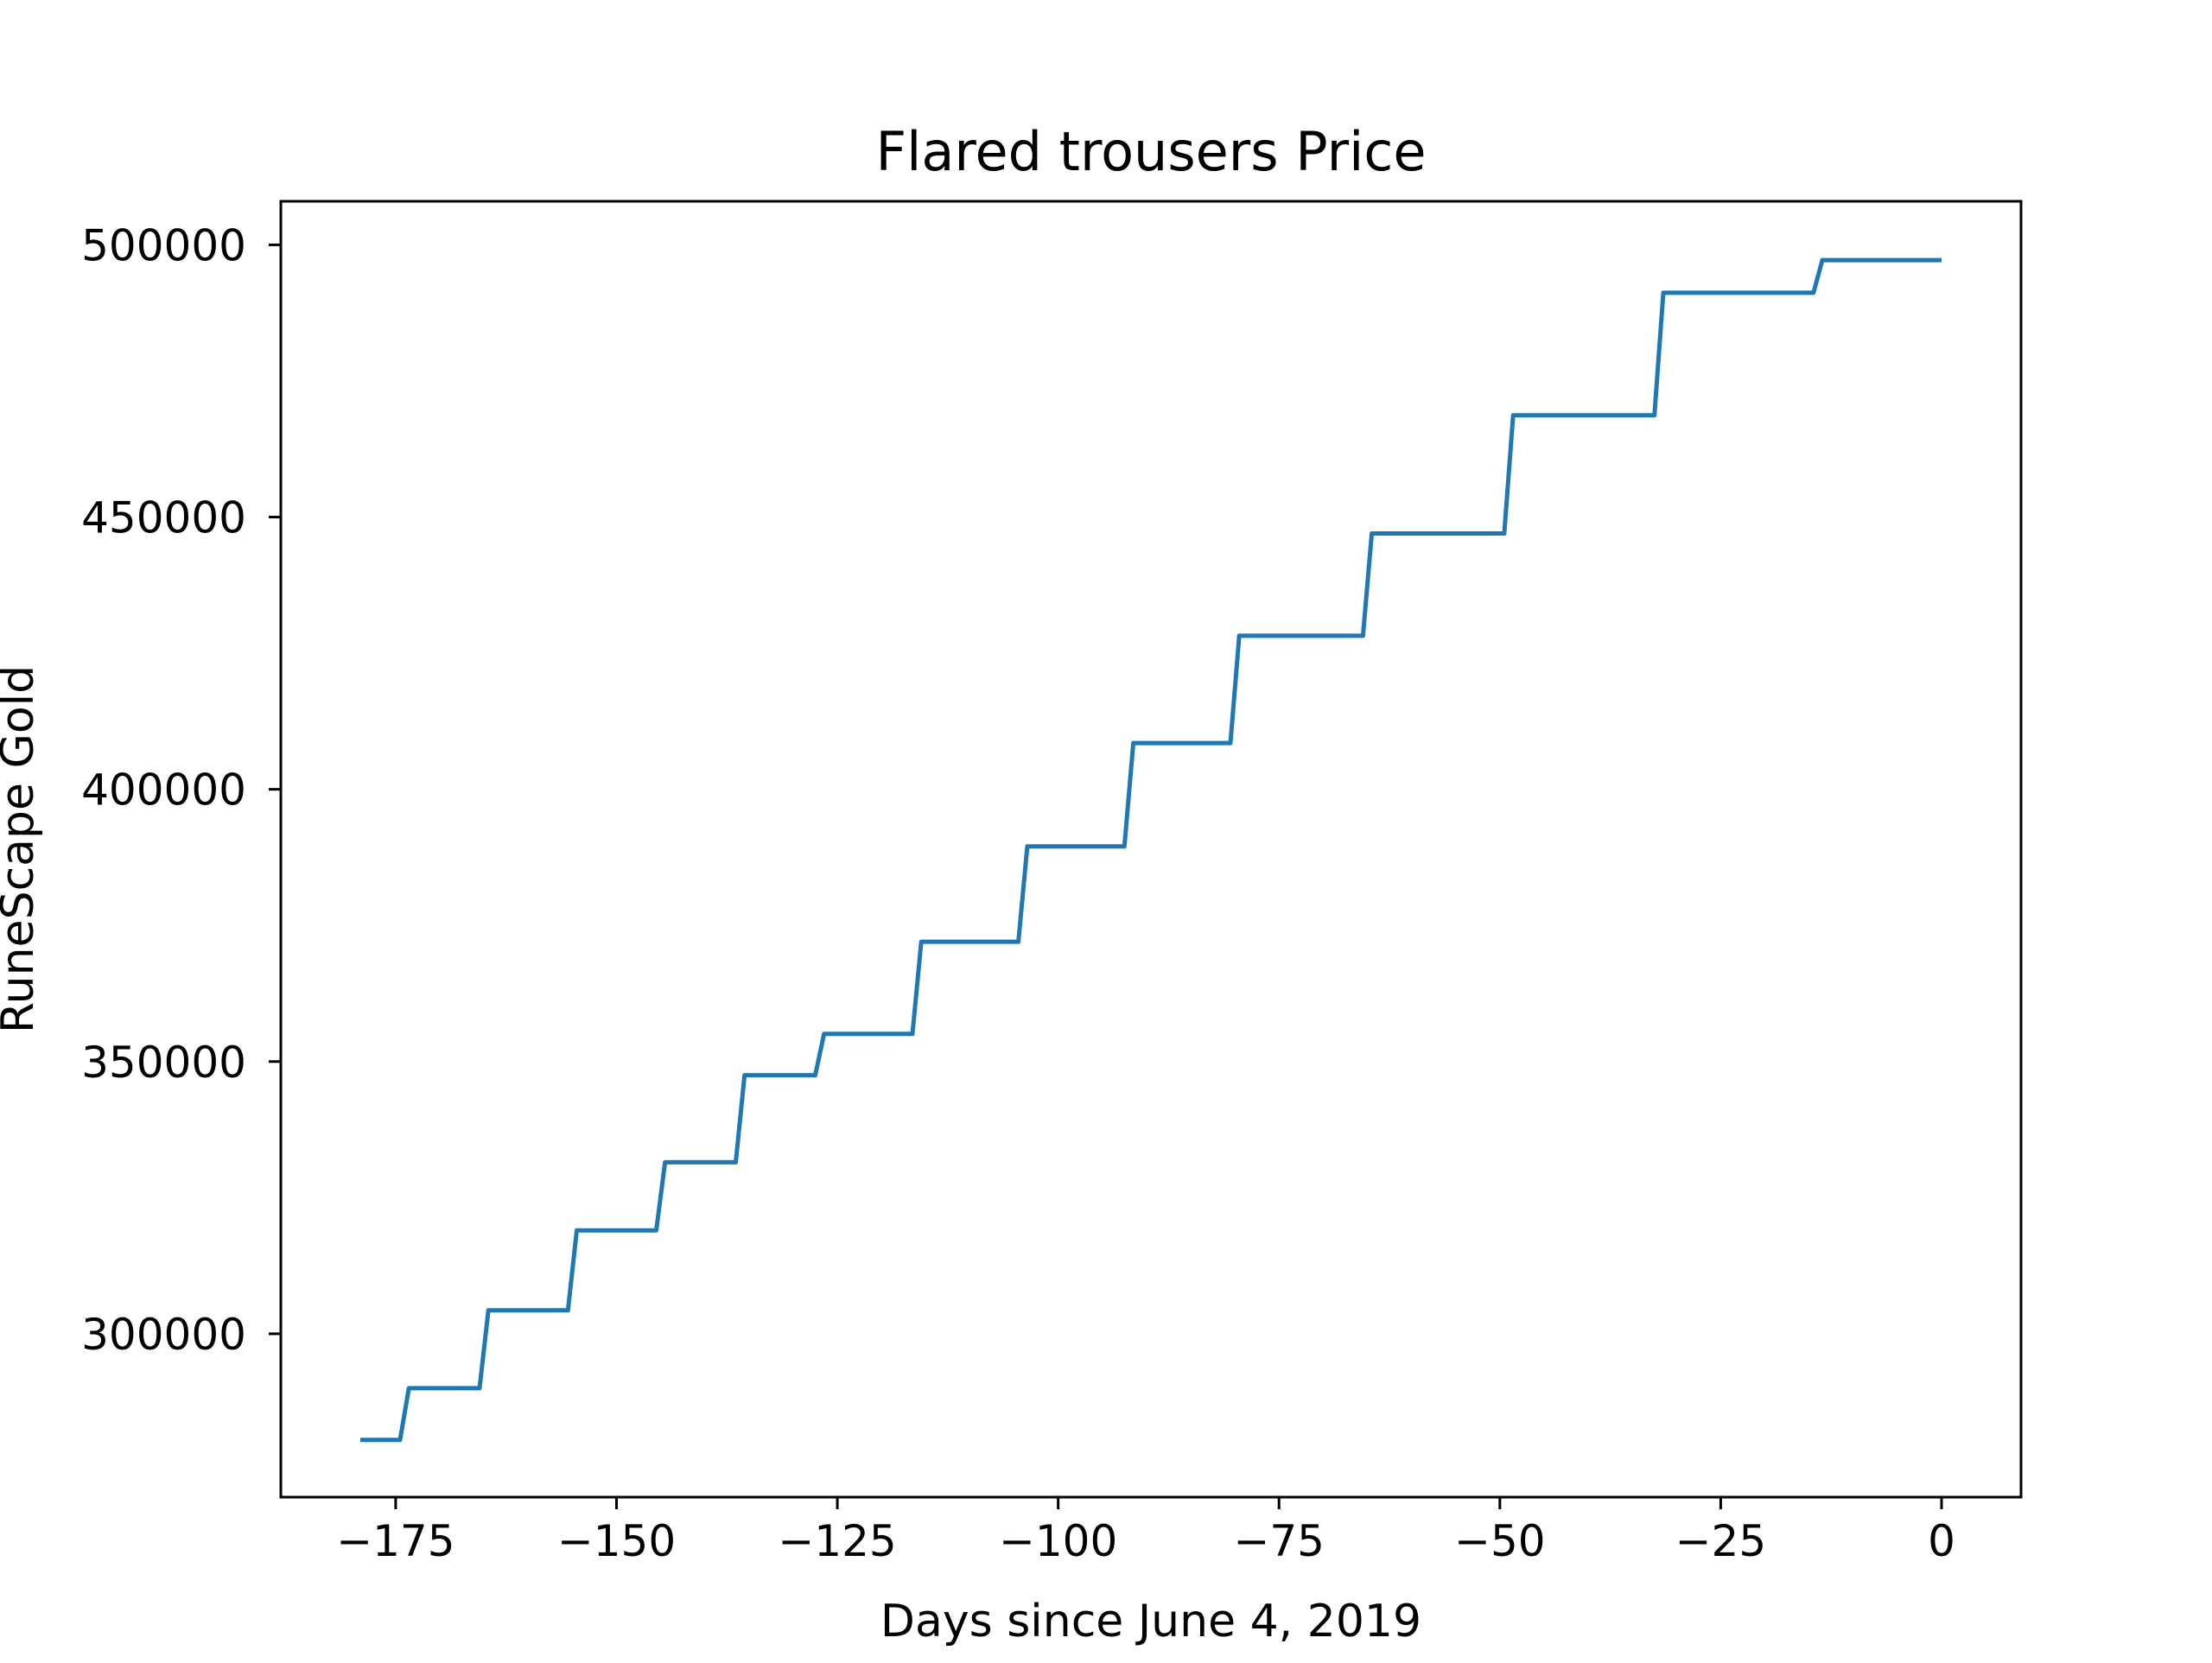 This screenshot has width=2212, height=1663. Describe the element at coordinates (837, 1541) in the screenshot. I see `x-tick-label: −125` at that location.